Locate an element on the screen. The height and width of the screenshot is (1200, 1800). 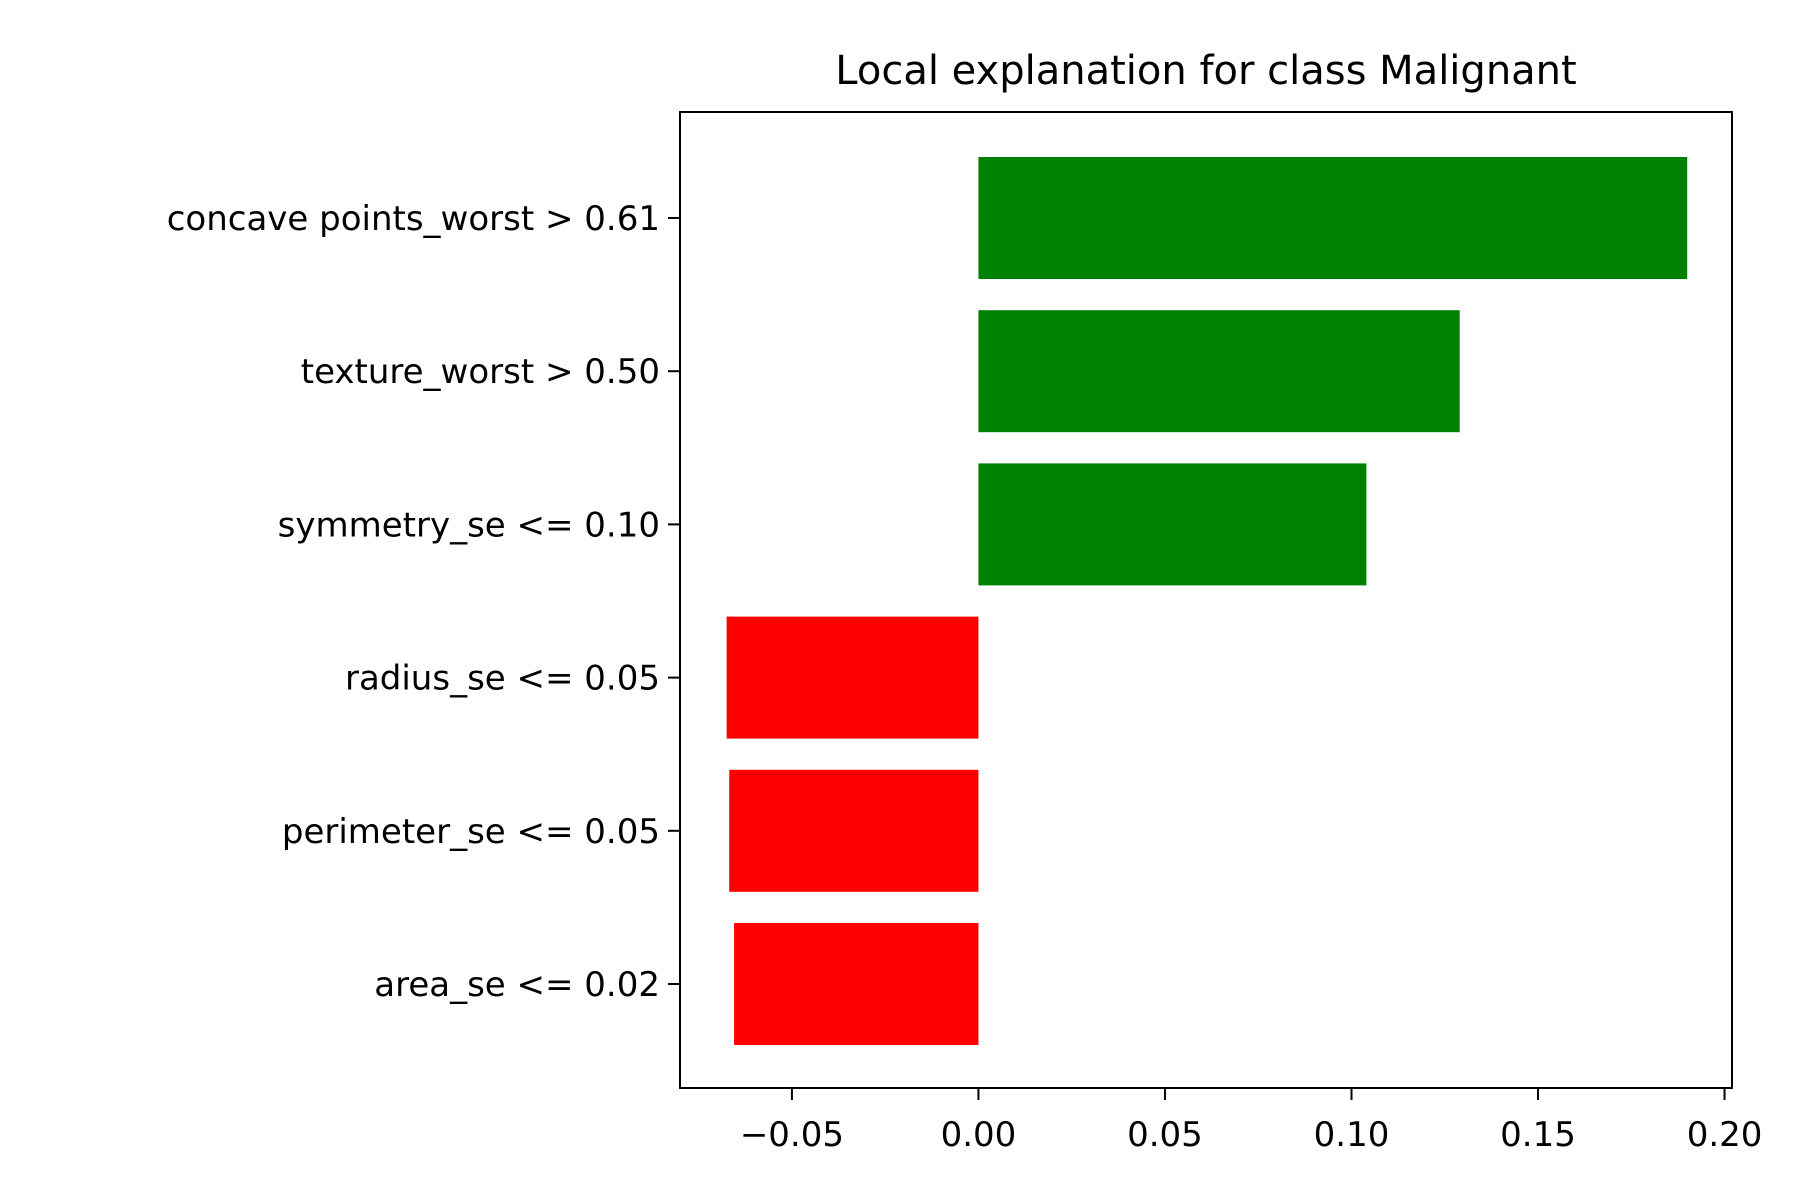
x-tick-label-2: 0.05 is located at coordinates (1165, 1135).